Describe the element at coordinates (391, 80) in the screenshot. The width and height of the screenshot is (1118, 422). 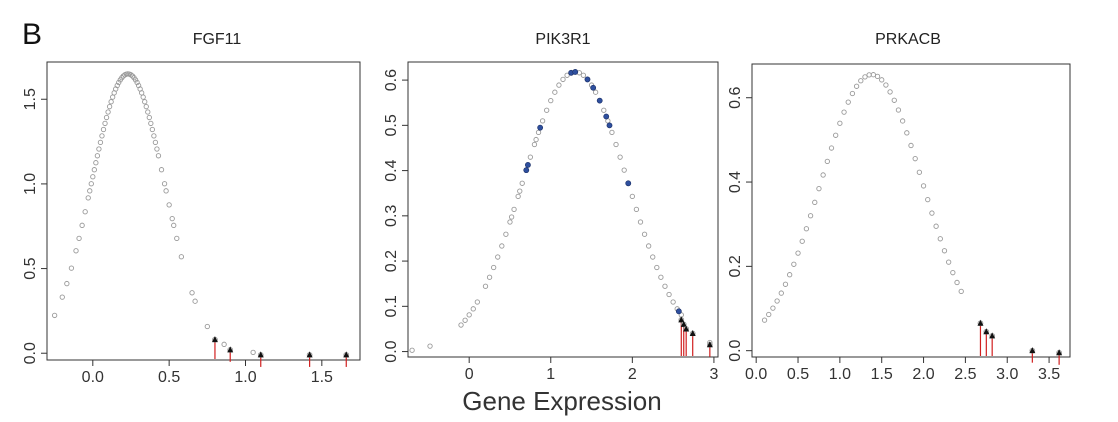
I see `y-tick-label: 0.6` at that location.